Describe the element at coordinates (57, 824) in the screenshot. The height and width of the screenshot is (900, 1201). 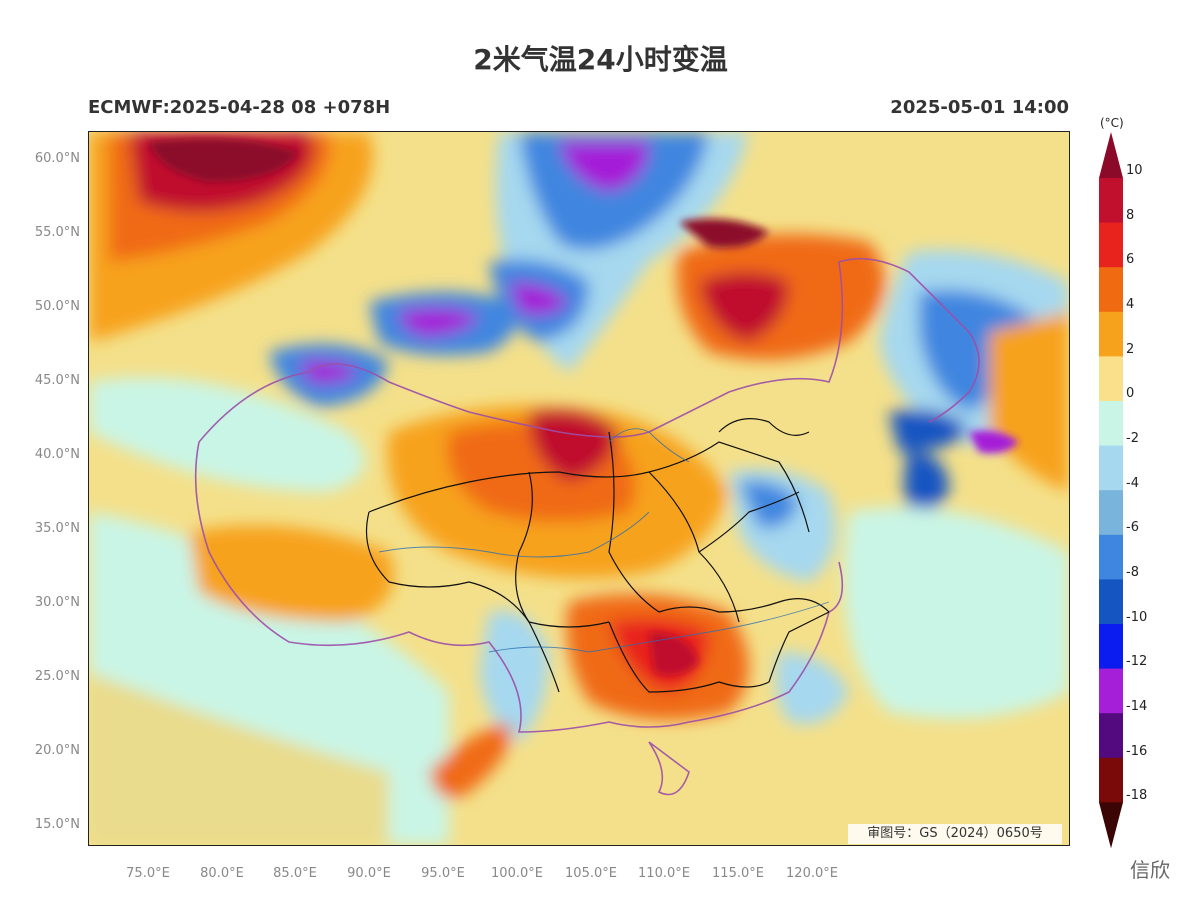
I see `lat-tick-label: 15.0°N` at that location.